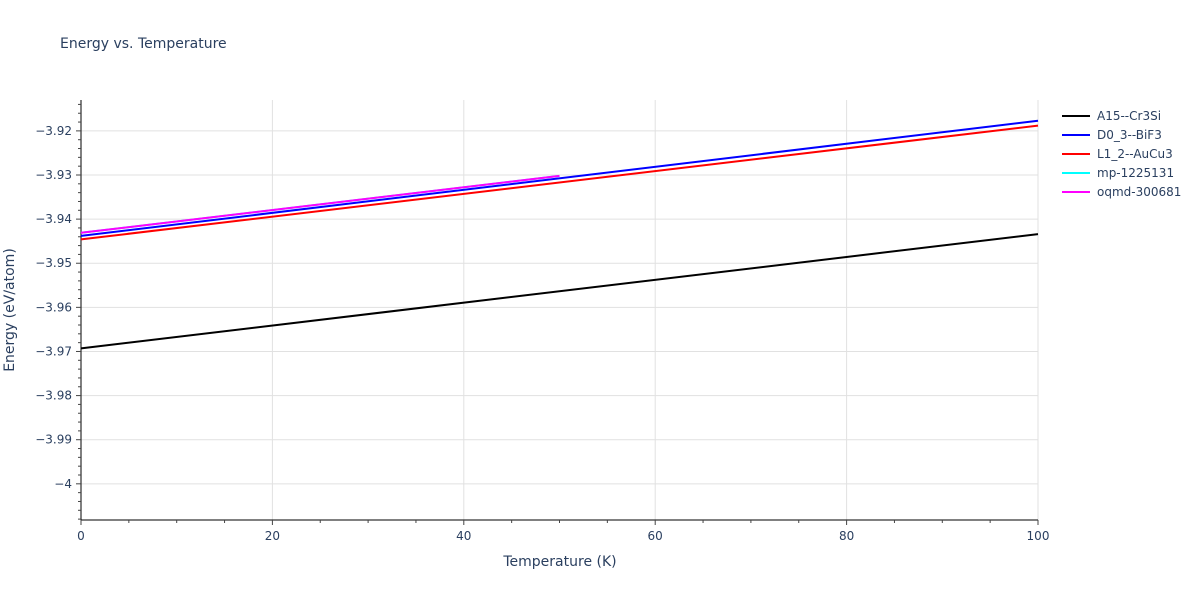 The width and height of the screenshot is (1200, 600). Describe the element at coordinates (1135, 153) in the screenshot. I see `legend-label: L1_2--AuCu3` at that location.